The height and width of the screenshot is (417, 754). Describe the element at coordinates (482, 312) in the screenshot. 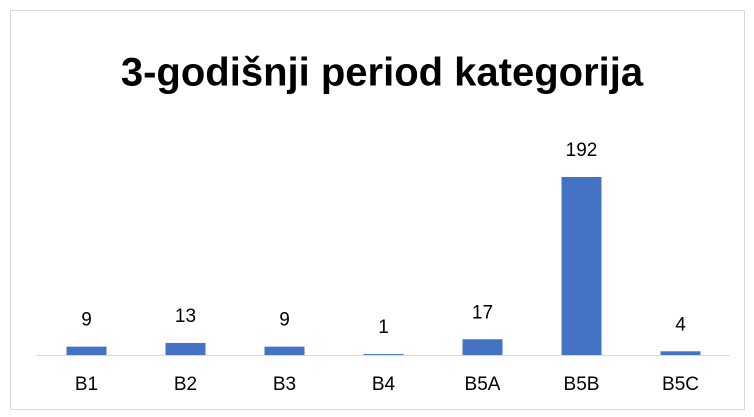

I see `data-label: 17` at that location.